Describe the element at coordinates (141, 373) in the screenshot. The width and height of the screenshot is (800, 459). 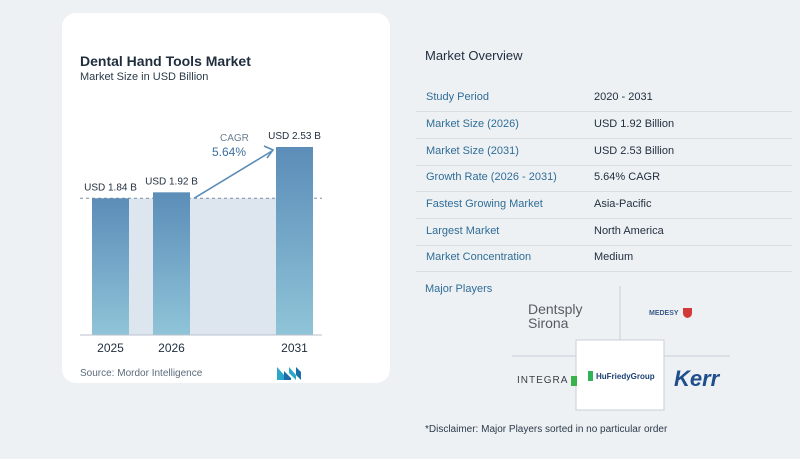
I see `source-note: Source: Mordor Intelligence` at that location.